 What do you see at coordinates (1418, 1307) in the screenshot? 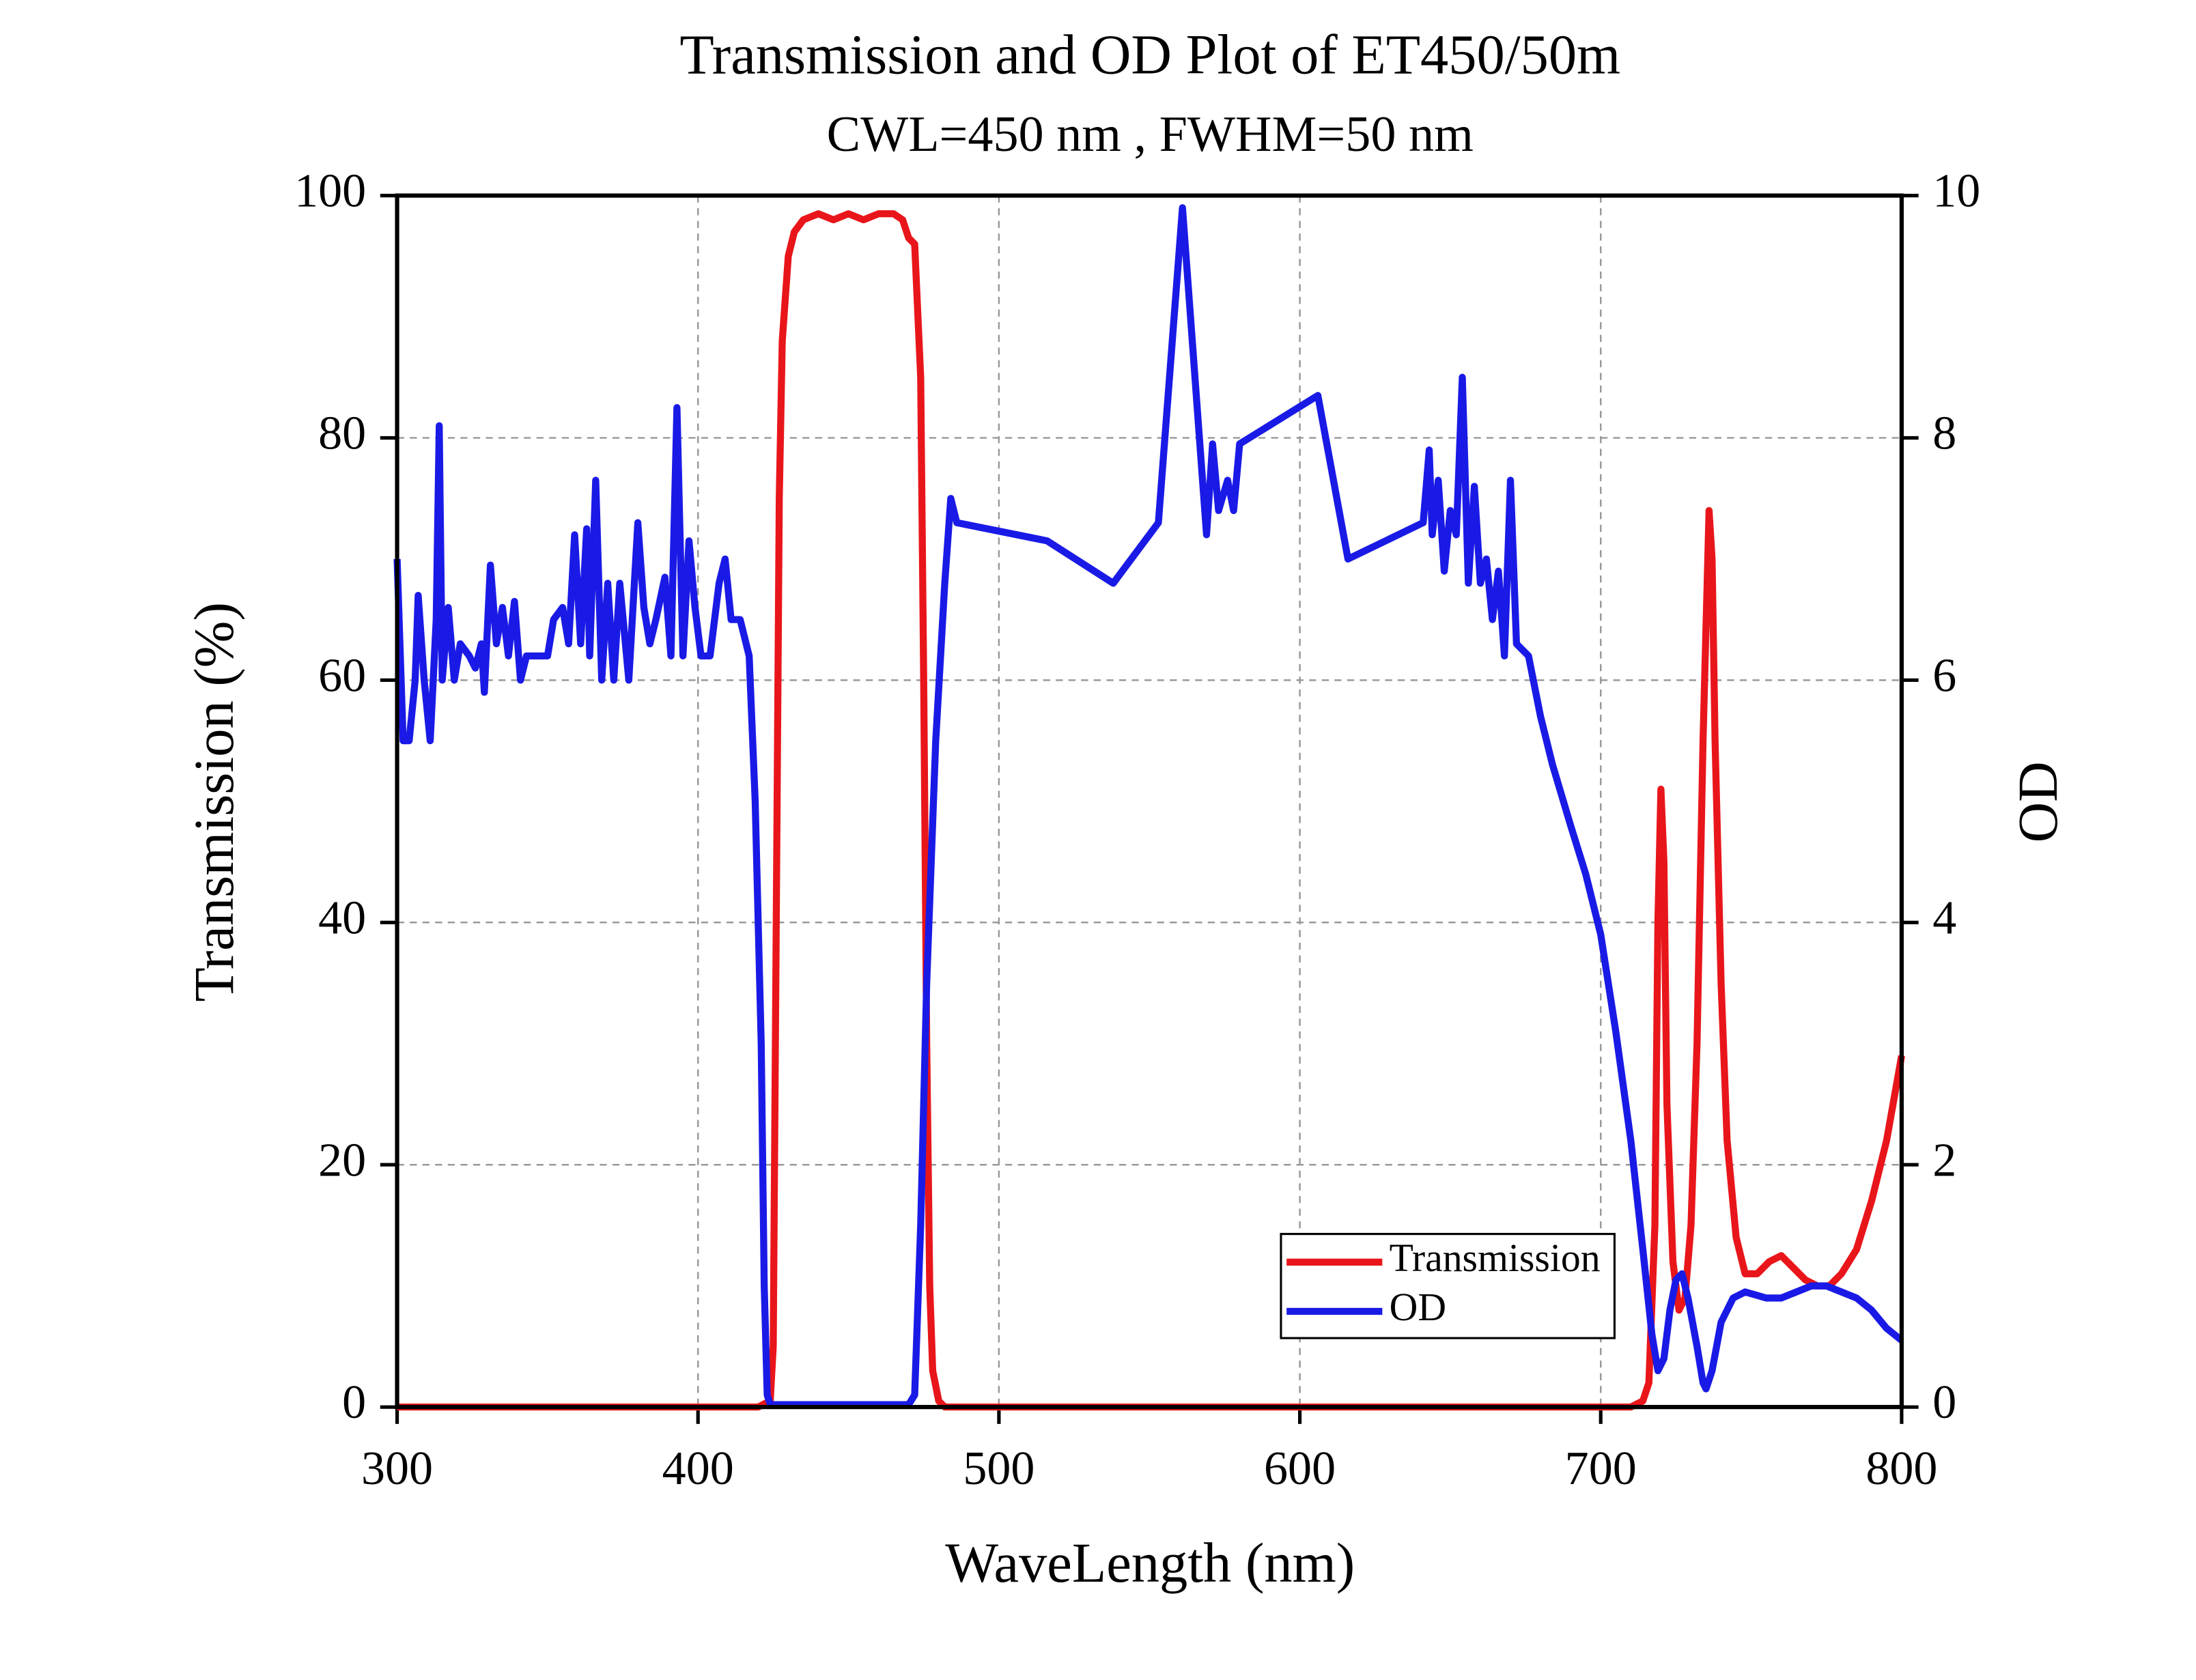
I see `legend-label: OD` at bounding box center [1418, 1307].